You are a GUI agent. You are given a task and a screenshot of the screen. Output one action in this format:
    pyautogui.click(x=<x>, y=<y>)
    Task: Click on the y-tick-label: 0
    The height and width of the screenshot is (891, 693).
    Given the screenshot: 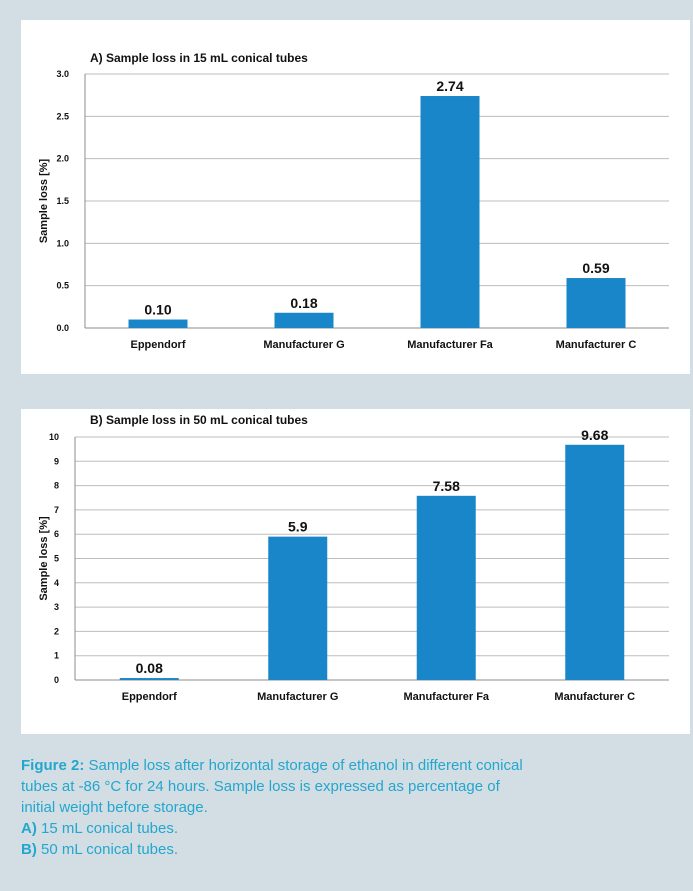 What is the action you would take?
    pyautogui.click(x=56, y=680)
    